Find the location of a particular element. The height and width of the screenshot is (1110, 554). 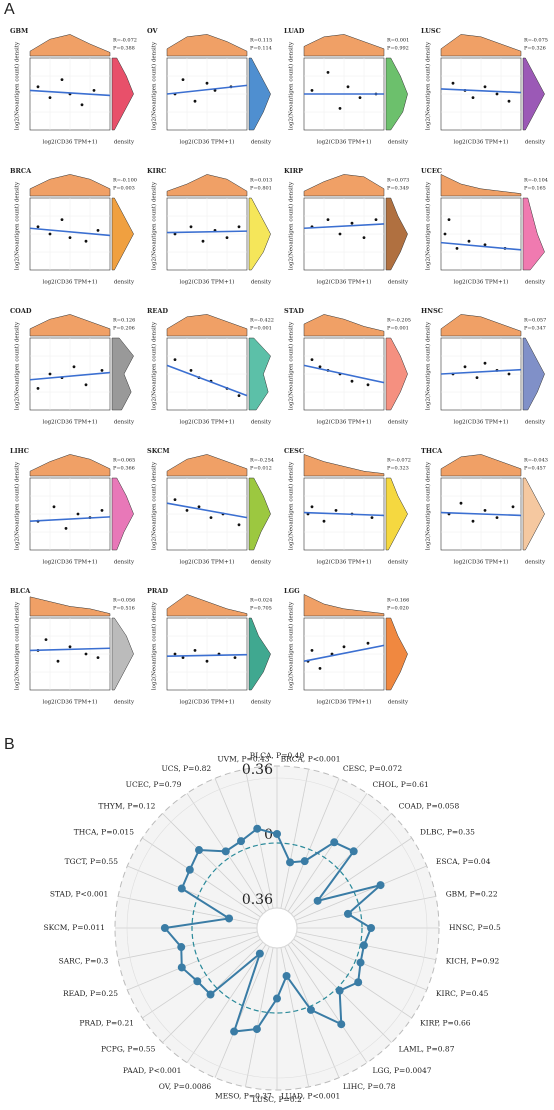

panel-name: LIHC is located at coordinates (19, 451).